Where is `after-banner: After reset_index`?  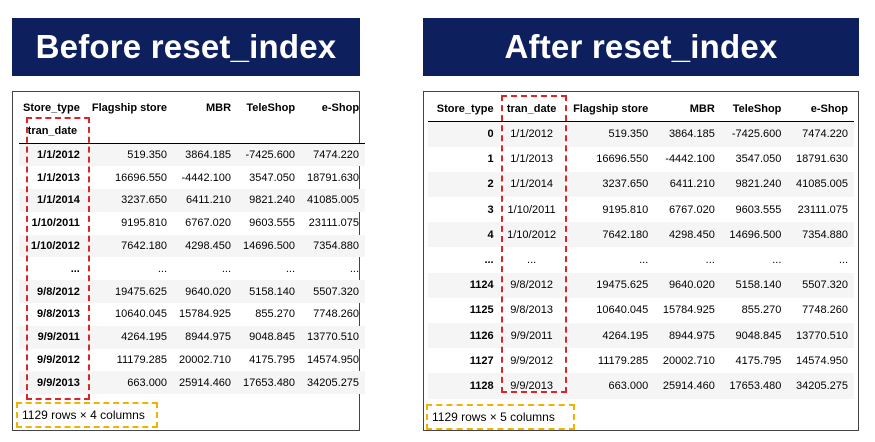
after-banner: After reset_index is located at coordinates (641, 47).